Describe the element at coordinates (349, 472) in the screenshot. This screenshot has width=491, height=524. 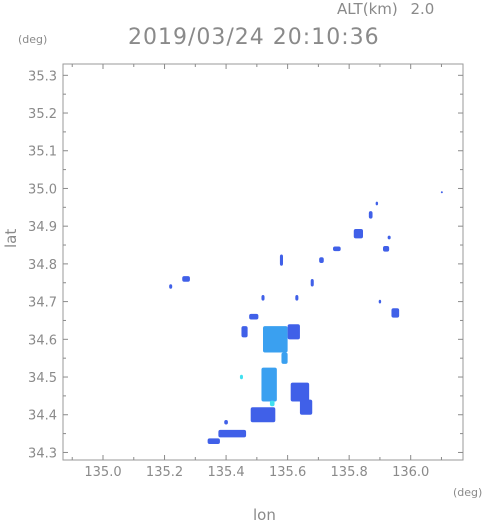
I see `x-tick-label: 135.8` at that location.